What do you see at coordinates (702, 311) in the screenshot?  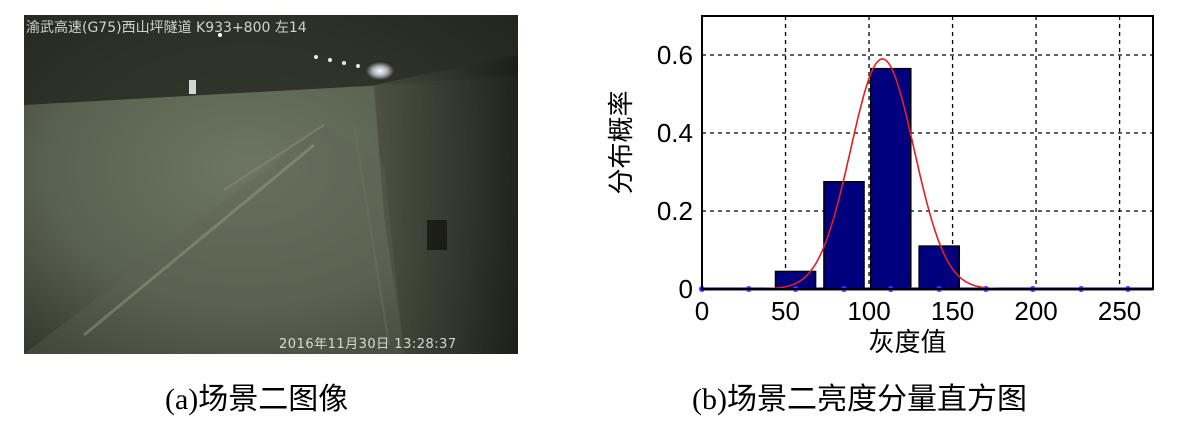 I see `x-tick-label: 0` at bounding box center [702, 311].